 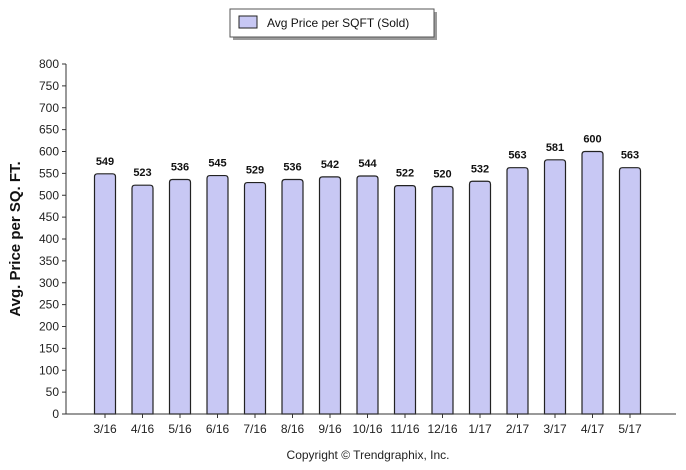 What do you see at coordinates (480, 429) in the screenshot?
I see `x-tick-label: 1/17` at bounding box center [480, 429].